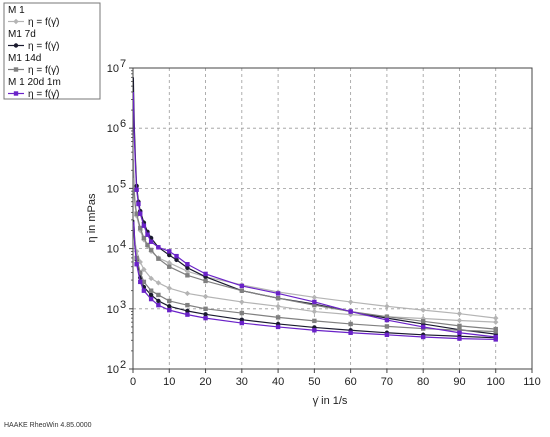 The image size is (550, 437). What do you see at coordinates (532, 382) in the screenshot?
I see `x-tick-label: 110` at bounding box center [532, 382].